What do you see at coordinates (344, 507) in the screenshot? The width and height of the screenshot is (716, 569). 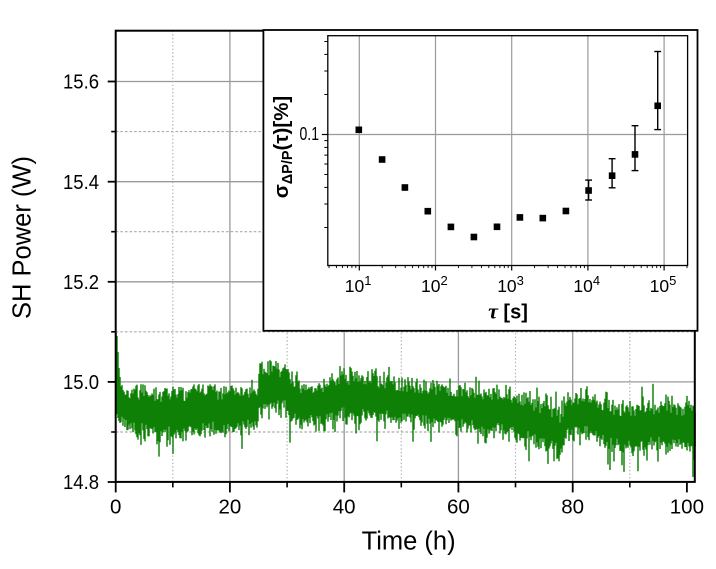 I see `svg-text: 40` at bounding box center [344, 507].